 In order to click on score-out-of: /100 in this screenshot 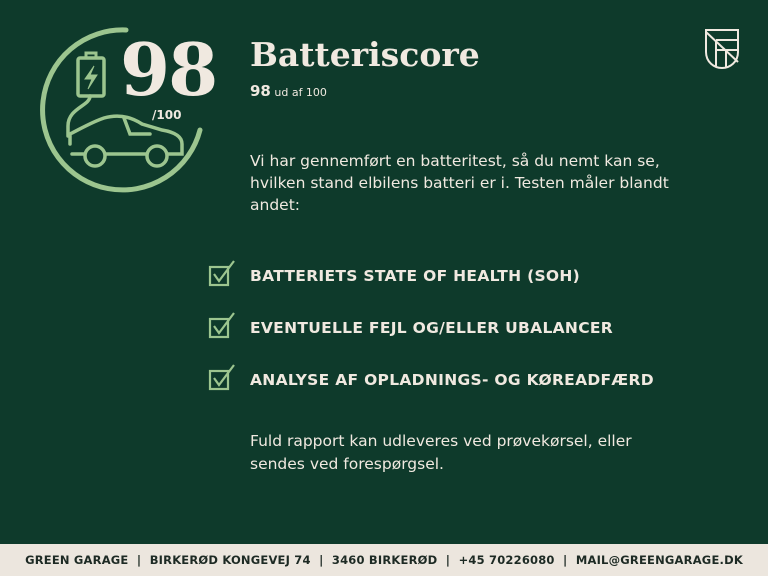, I will do `click(167, 115)`.